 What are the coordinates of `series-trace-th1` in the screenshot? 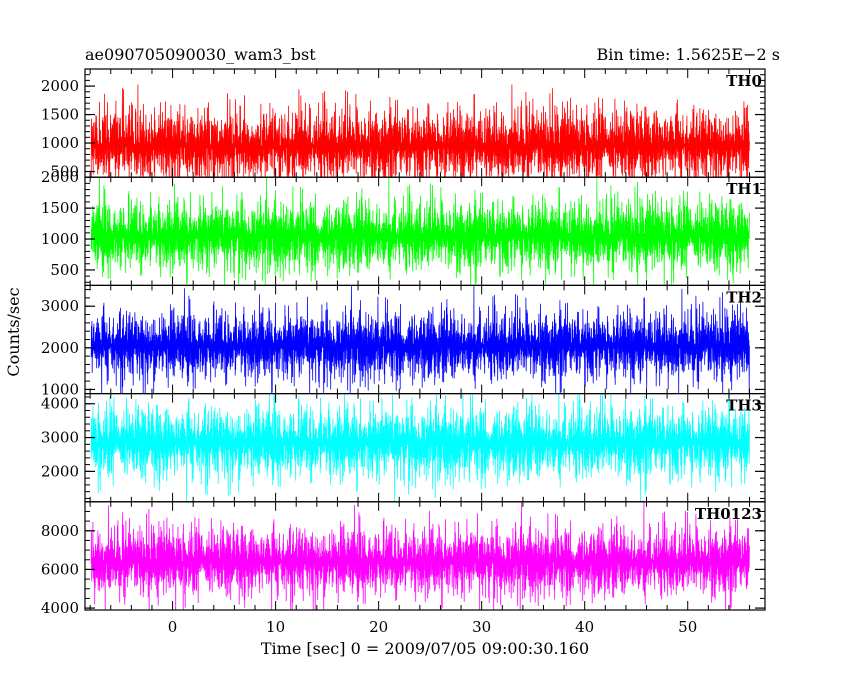 It's located at (420, 231).